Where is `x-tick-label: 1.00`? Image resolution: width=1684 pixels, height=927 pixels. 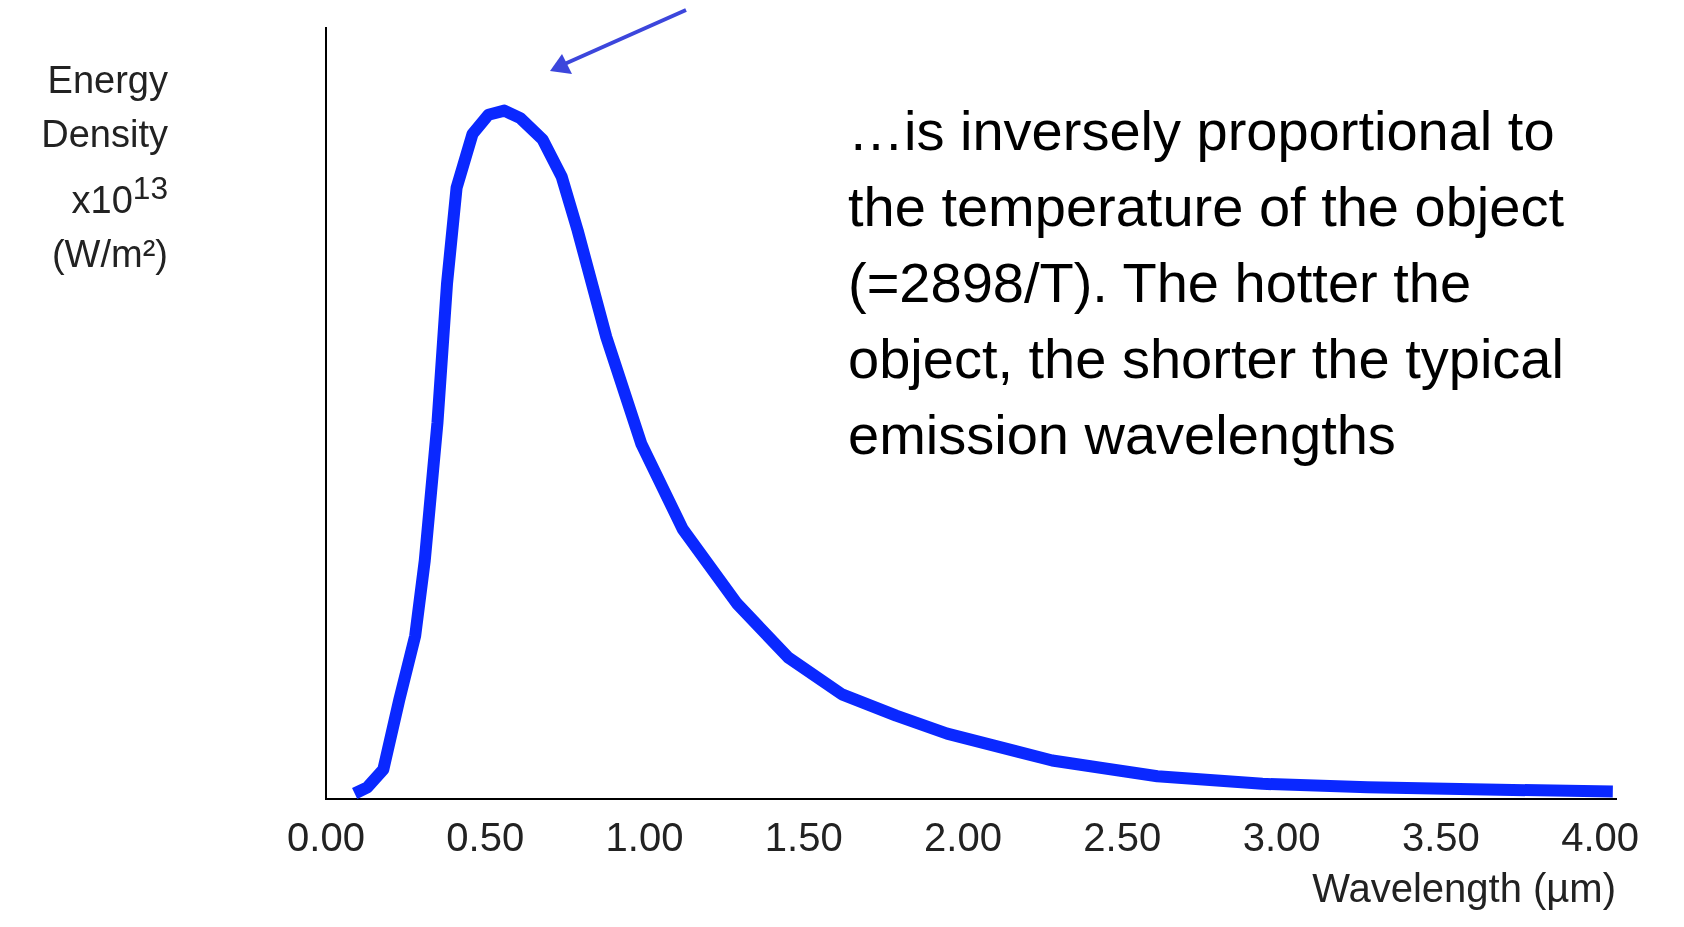 x-tick-label: 1.00 is located at coordinates (644, 837).